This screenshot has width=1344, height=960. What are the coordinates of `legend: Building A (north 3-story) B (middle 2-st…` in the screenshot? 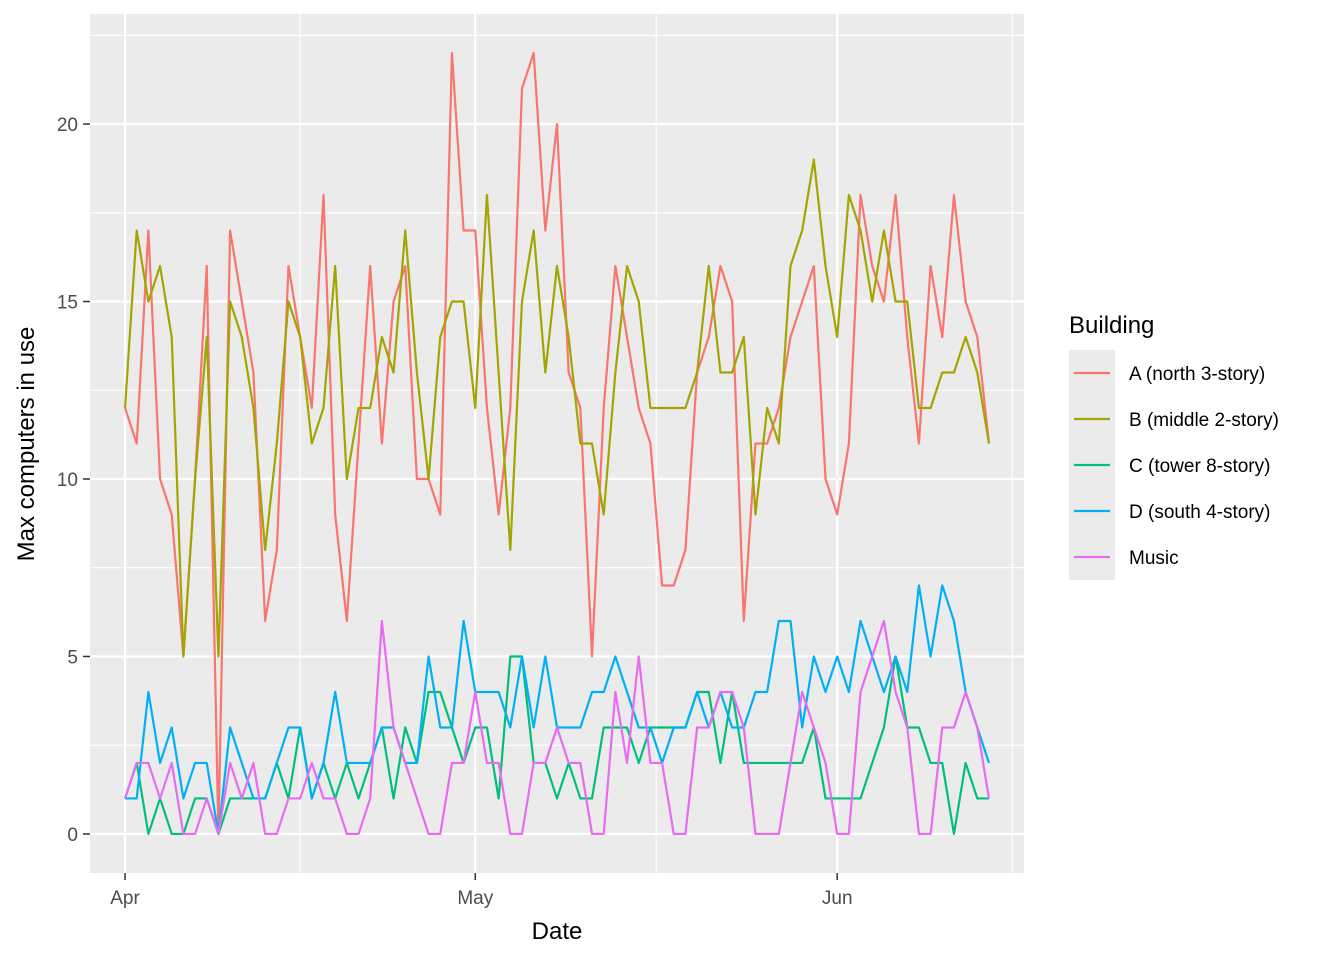 It's located at (1174, 446).